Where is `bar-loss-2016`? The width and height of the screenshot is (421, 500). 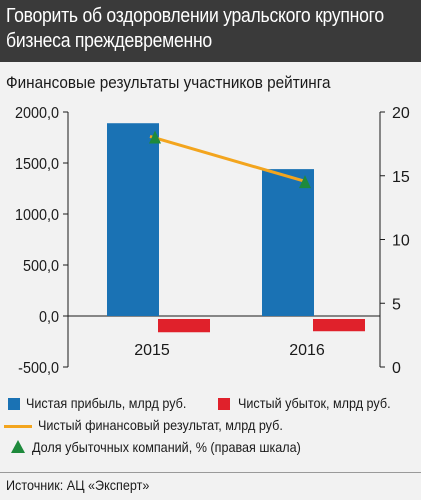 bar-loss-2016 is located at coordinates (339, 325).